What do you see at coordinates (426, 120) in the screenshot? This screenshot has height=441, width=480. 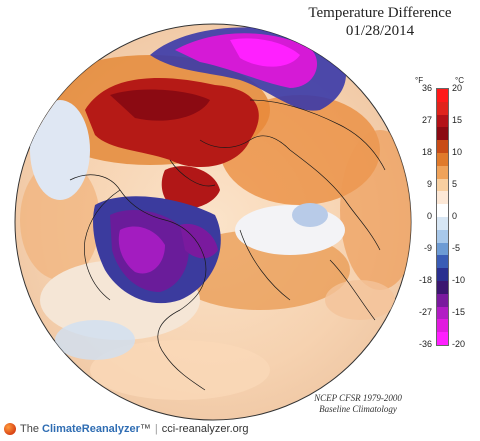 I see `legend-tick-fahrenheit: 27` at bounding box center [426, 120].